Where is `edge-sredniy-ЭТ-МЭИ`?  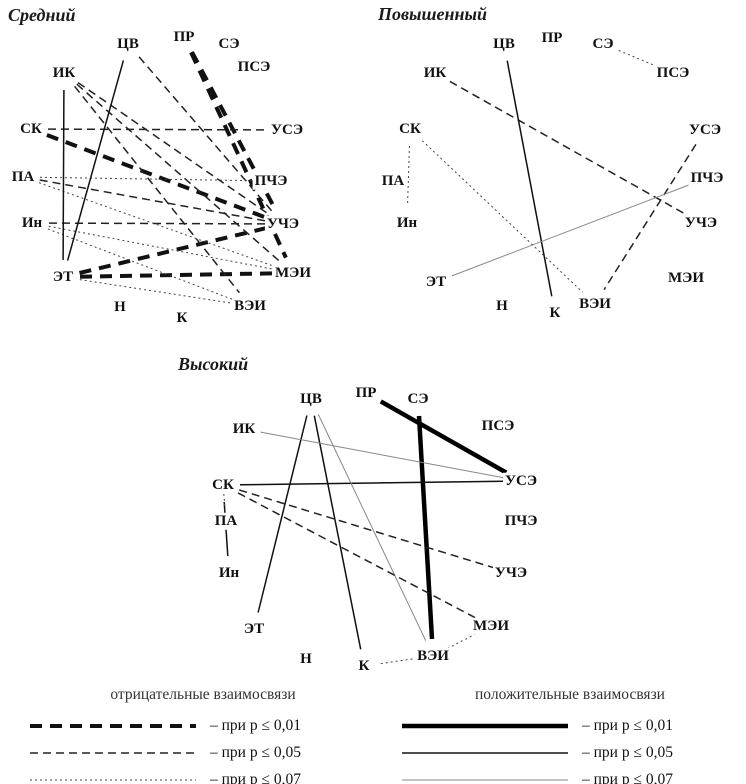 edge-sredniy-ЭТ-МЭИ is located at coordinates (178, 275).